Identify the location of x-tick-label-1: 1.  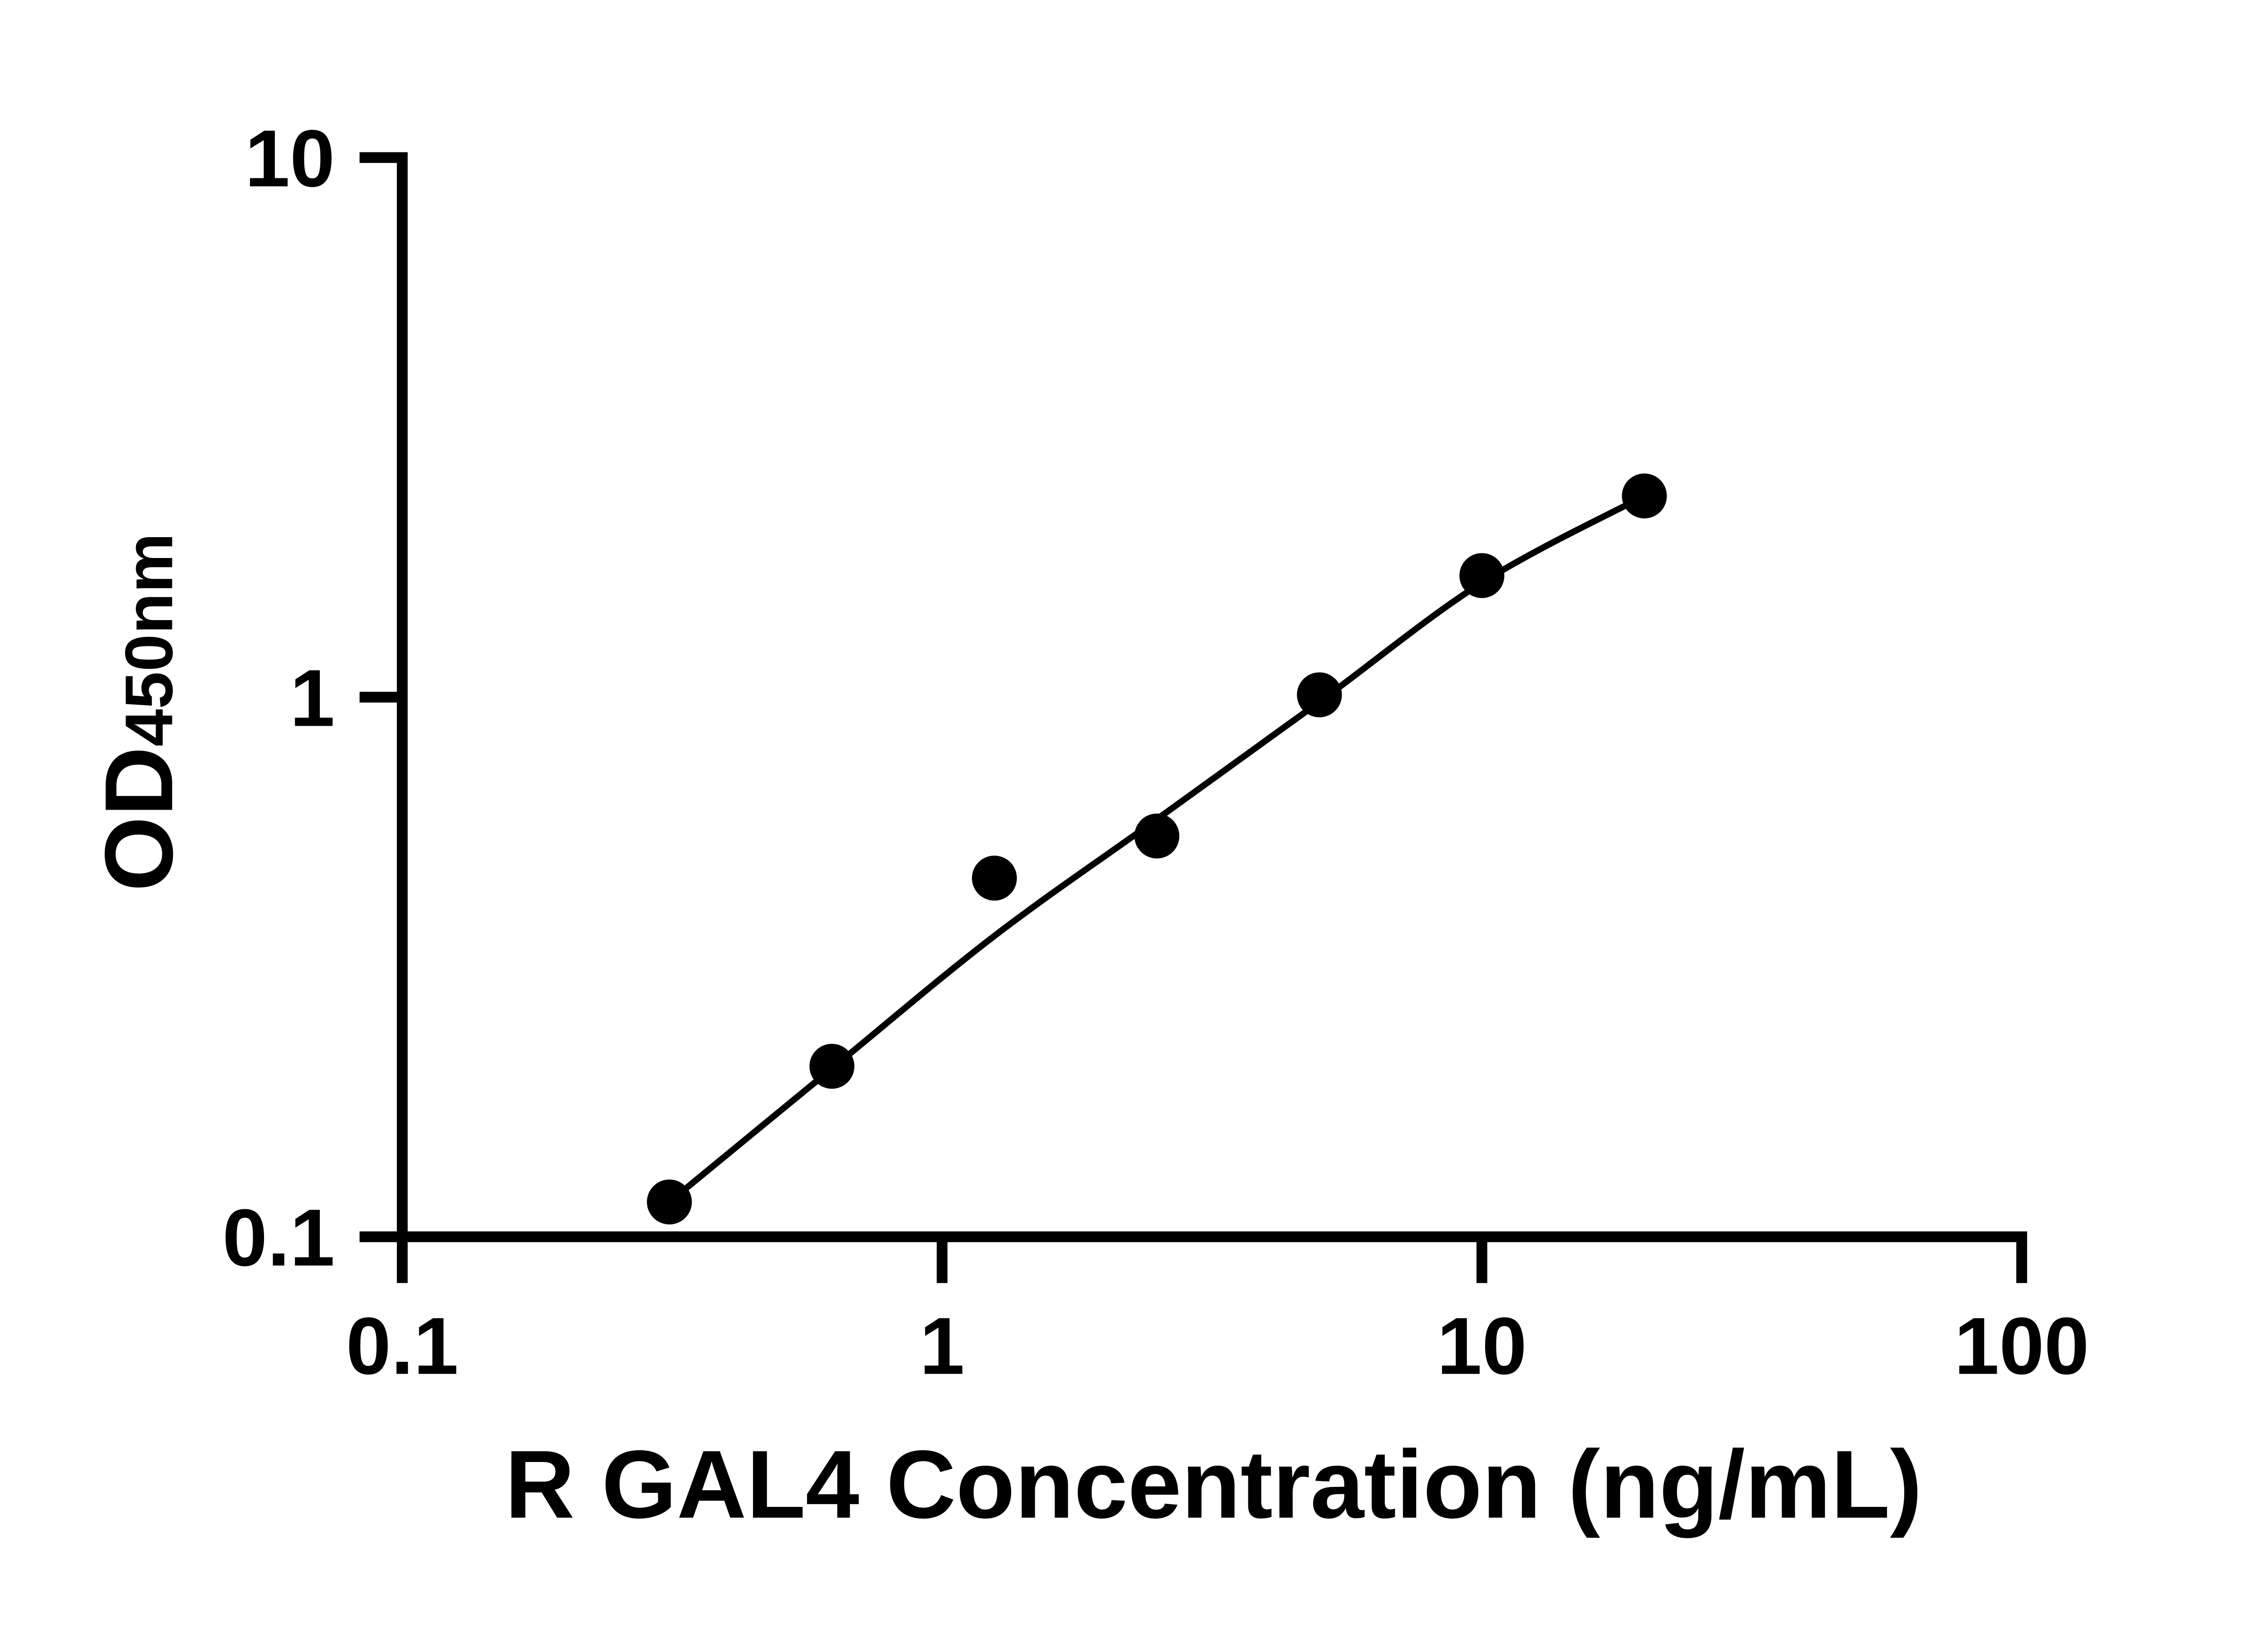
(942, 1346).